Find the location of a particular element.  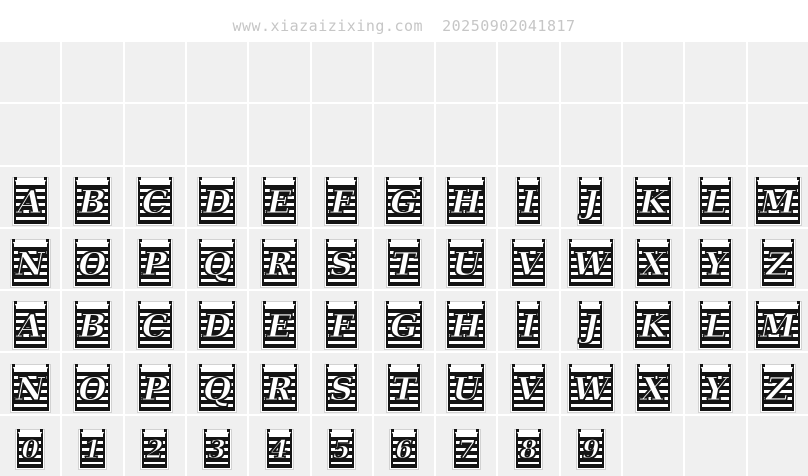

glyph-letter: N is located at coordinates (30, 264).